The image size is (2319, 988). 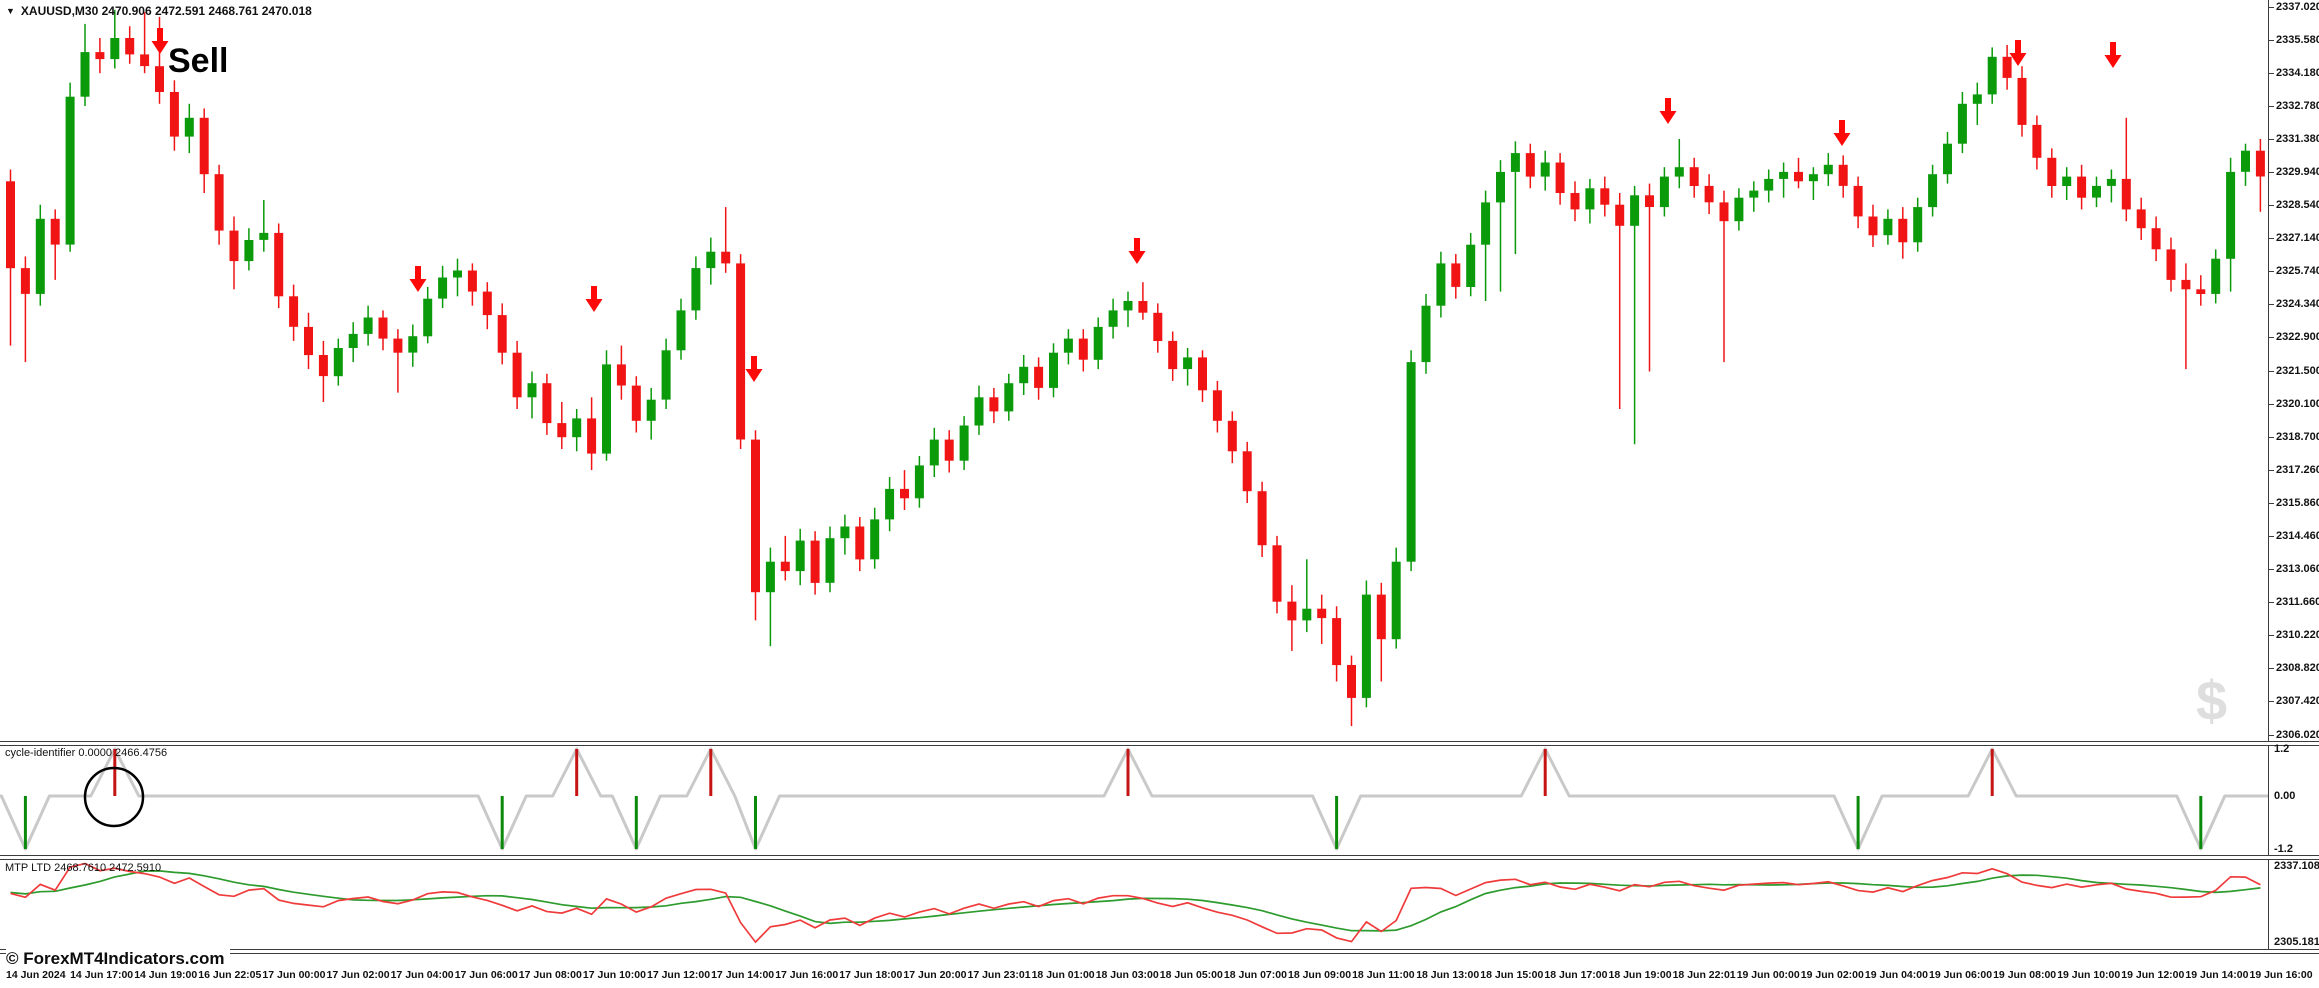 What do you see at coordinates (2025, 975) in the screenshot?
I see `time-tick-label: 19 Jun 08:00` at bounding box center [2025, 975].